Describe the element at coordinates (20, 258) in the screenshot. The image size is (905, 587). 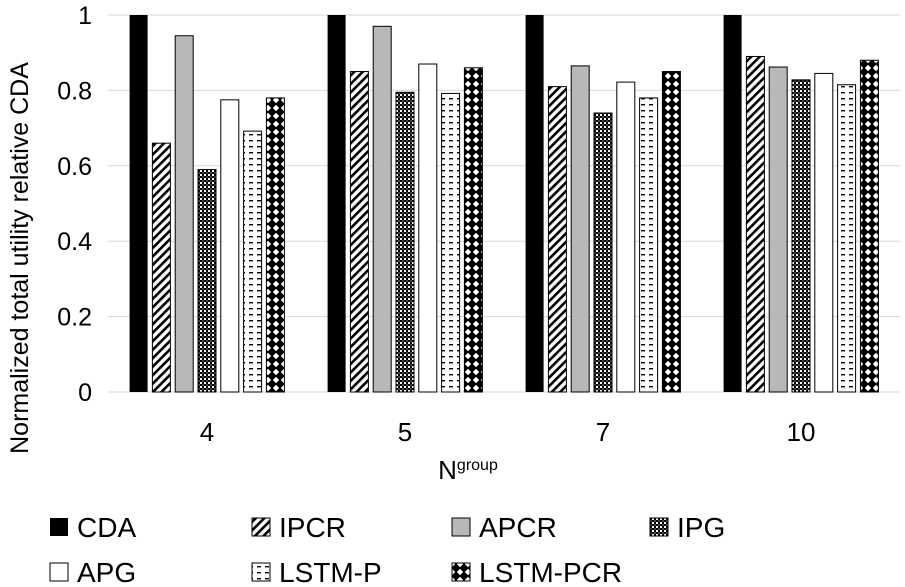
I see `y-axis-label: Normalized total utility relative CDA` at that location.